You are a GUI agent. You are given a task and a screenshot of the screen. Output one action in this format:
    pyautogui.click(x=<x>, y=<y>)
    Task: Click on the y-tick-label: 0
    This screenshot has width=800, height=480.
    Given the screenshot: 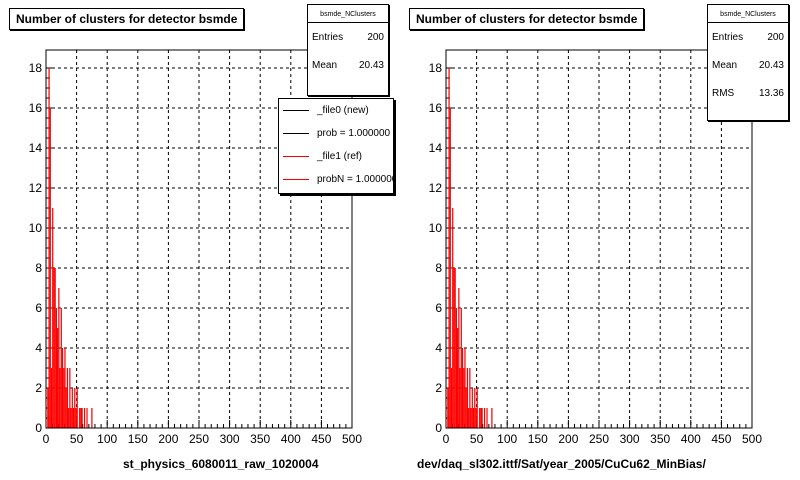 What is the action you would take?
    pyautogui.click(x=38, y=428)
    